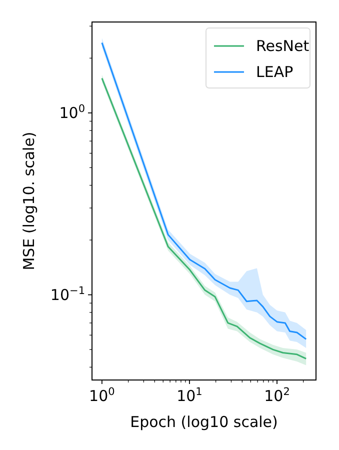 This screenshot has width=339, height=450. Describe the element at coordinates (189, 395) in the screenshot. I see `x-tick-label: 10$^{1}$` at that location.